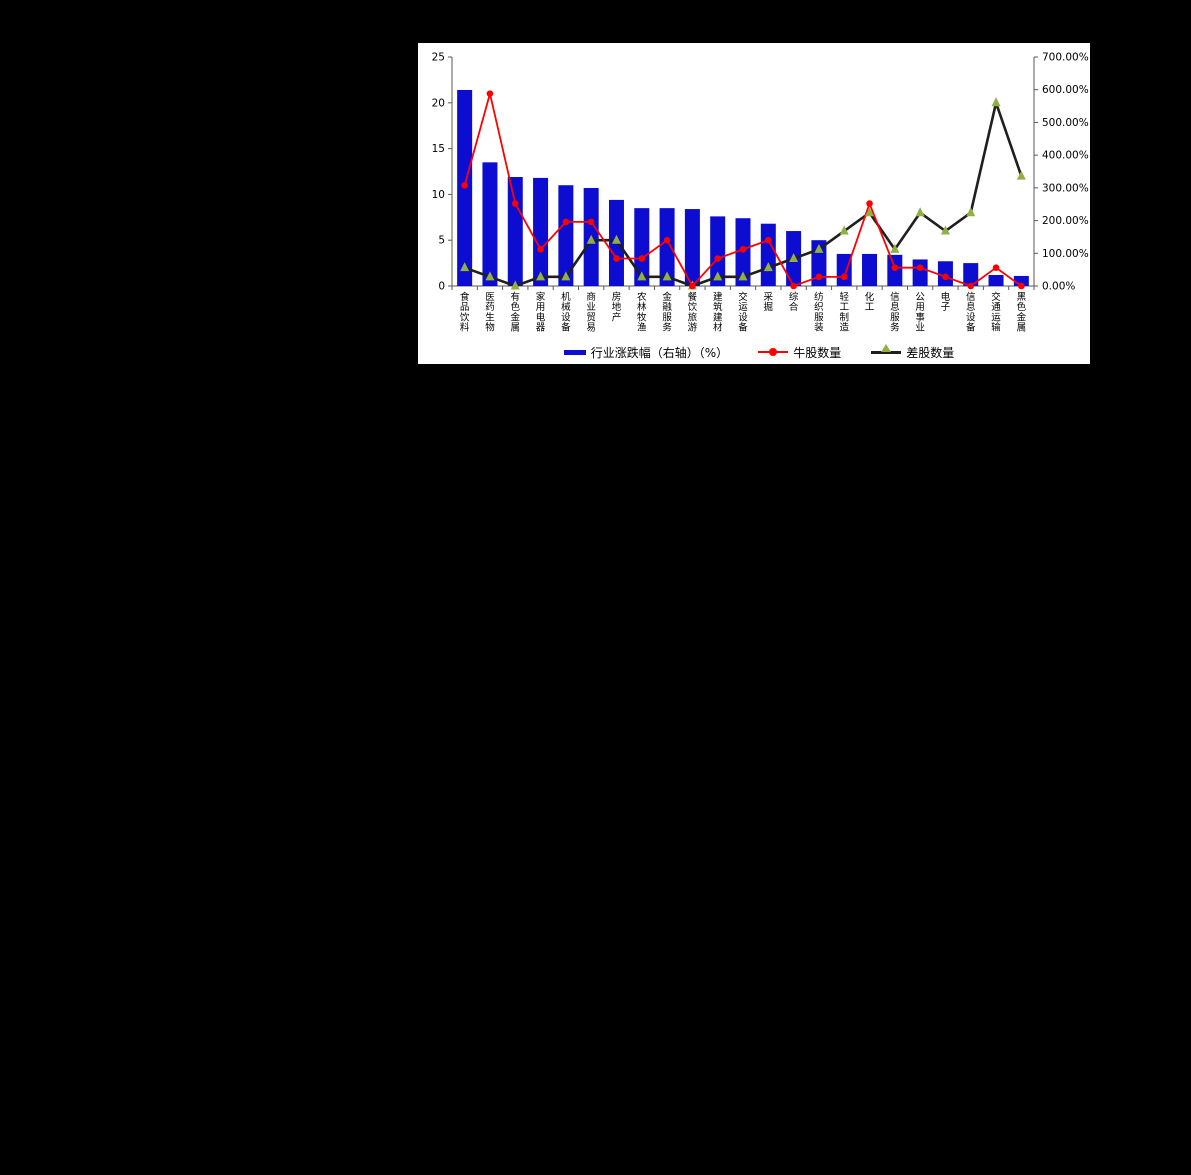 The image size is (1191, 1175). Describe the element at coordinates (870, 302) in the screenshot. I see `x-category-label: 化工` at that location.